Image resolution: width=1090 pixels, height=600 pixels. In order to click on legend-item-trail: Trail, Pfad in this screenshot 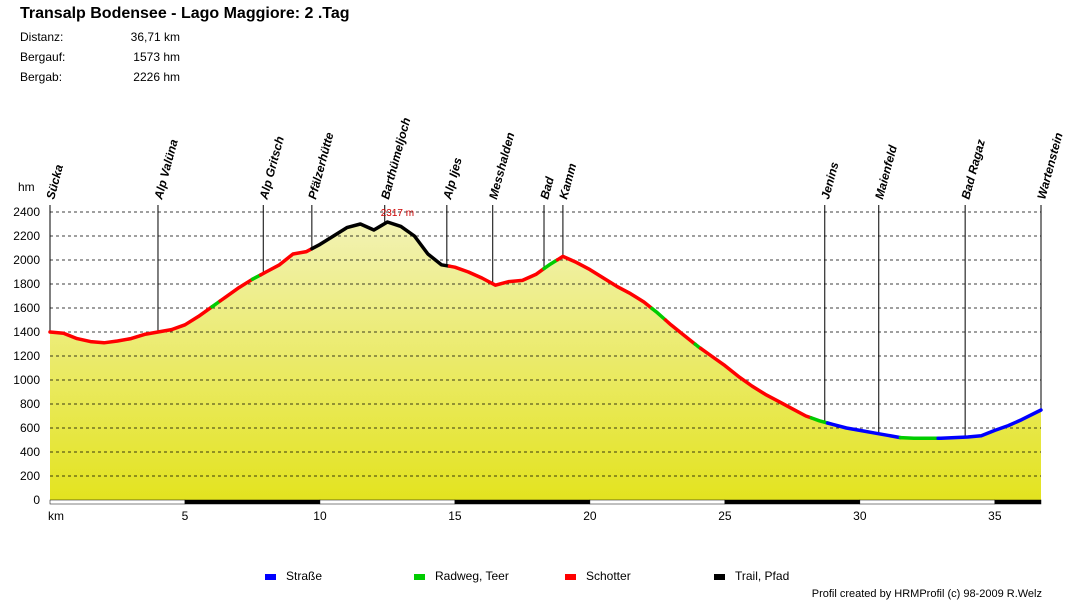, I will do `click(751, 576)`.